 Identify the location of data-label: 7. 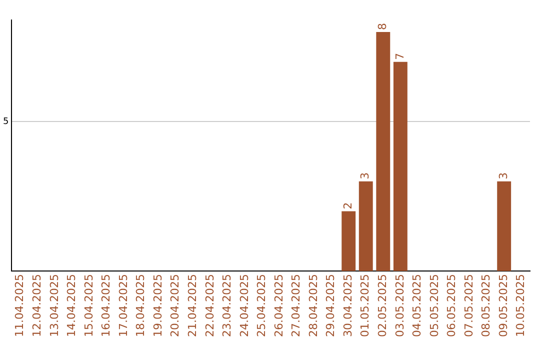
(399, 56).